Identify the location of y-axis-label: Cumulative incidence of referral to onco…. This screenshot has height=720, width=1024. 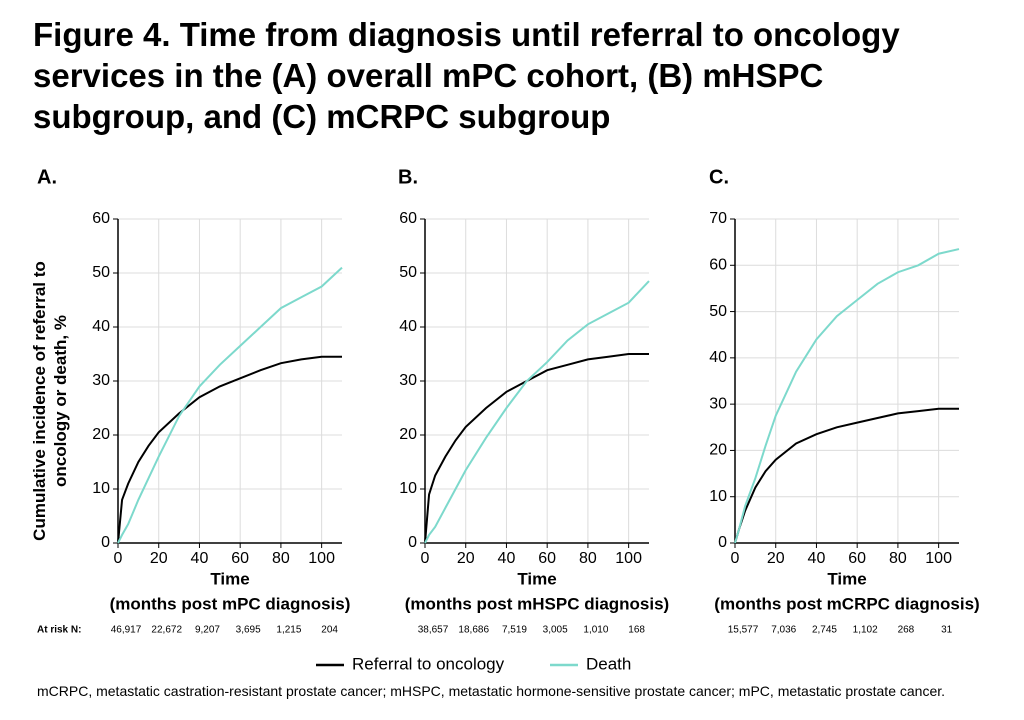
(50, 401).